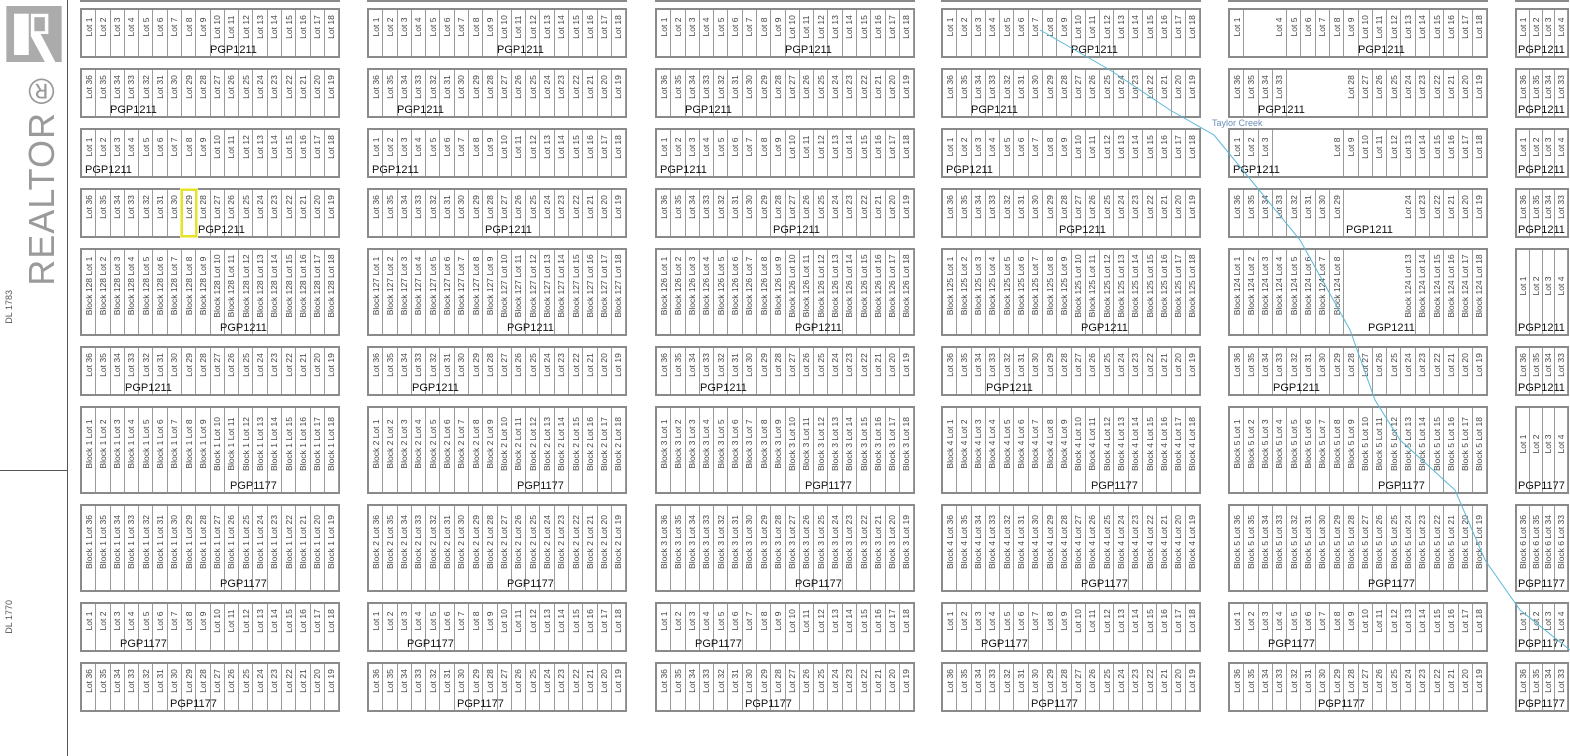 This screenshot has height=756, width=1570. I want to click on lot-parcel: Block 5 Lot 31, so click(1308, 548).